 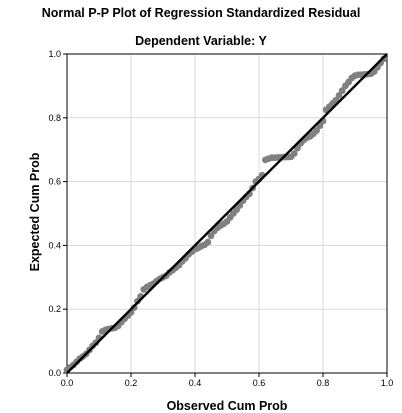 What do you see at coordinates (131, 383) in the screenshot?
I see `x-tick-label: 0.2` at bounding box center [131, 383].